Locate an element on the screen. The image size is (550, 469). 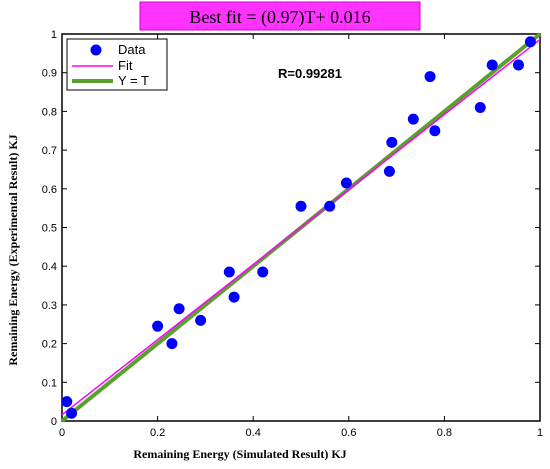
title-box is located at coordinates (280, 16).